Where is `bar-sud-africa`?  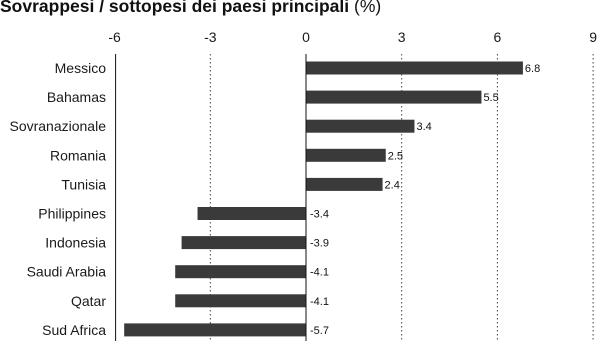
bar-sud-africa is located at coordinates (215, 330).